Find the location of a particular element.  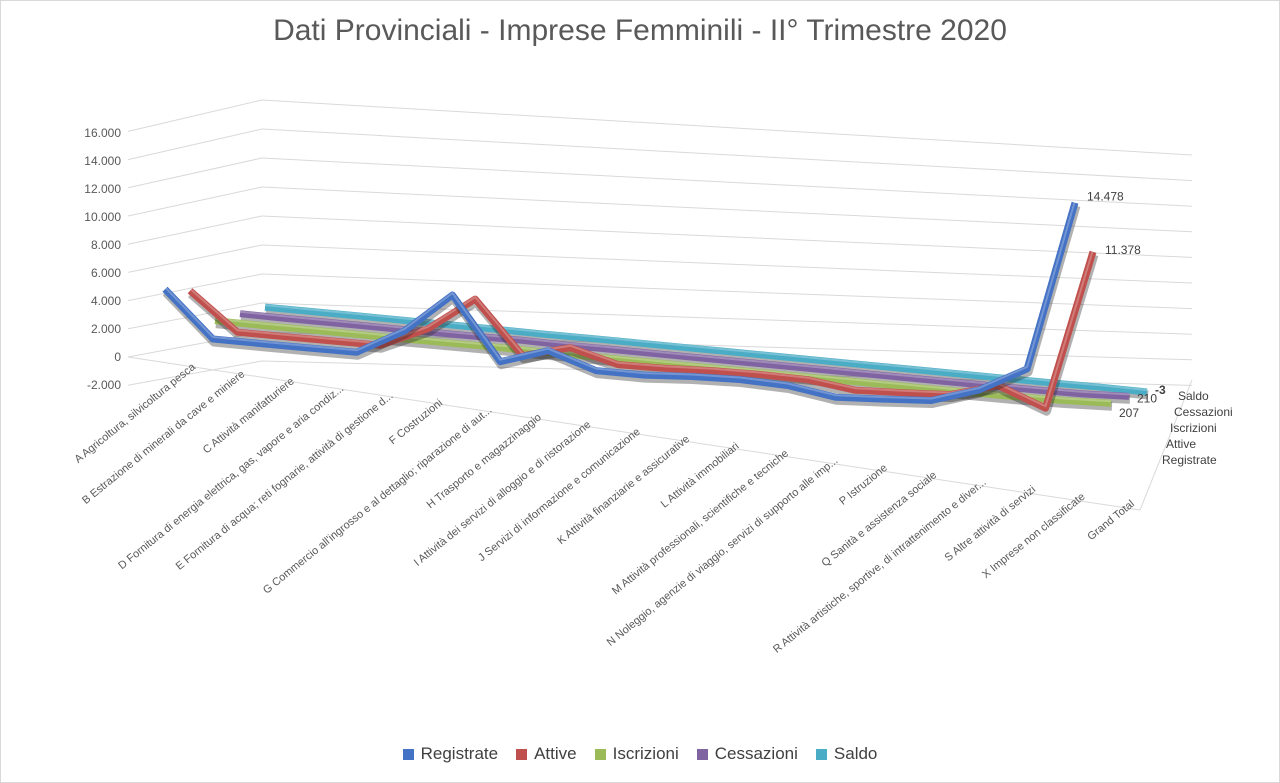

floor-right-edge is located at coordinates (1166, 445).